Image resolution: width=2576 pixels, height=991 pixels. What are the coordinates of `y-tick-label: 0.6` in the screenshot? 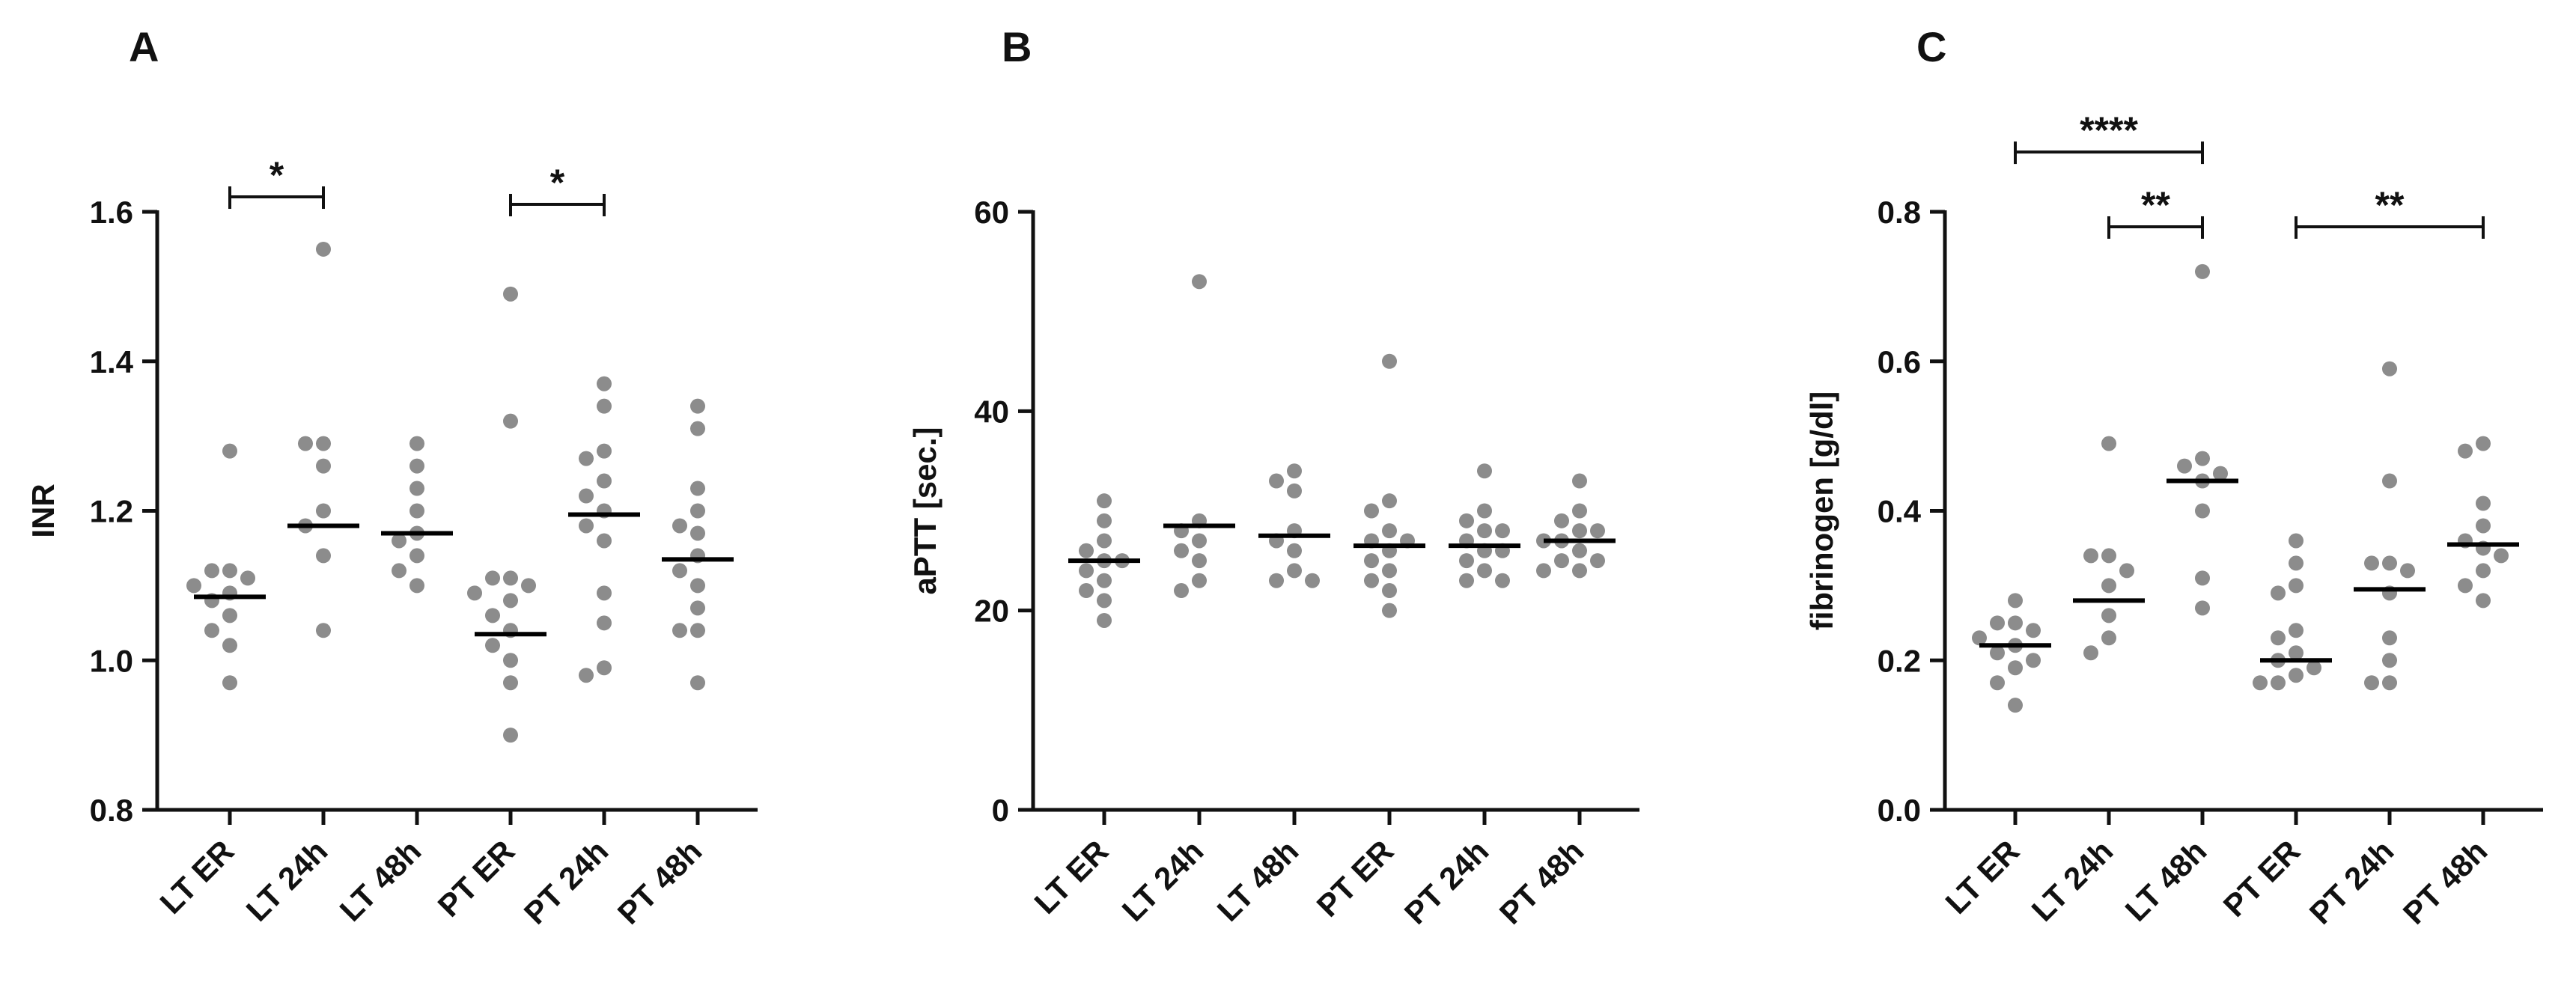 It's located at (1900, 361).